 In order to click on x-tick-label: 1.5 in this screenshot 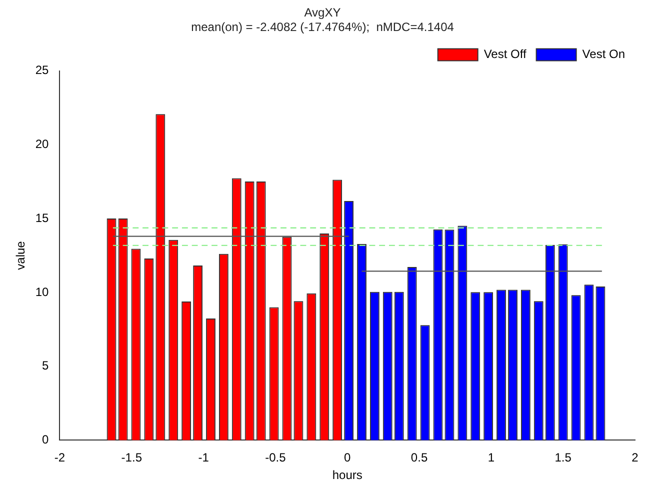, I will do `click(563, 457)`.